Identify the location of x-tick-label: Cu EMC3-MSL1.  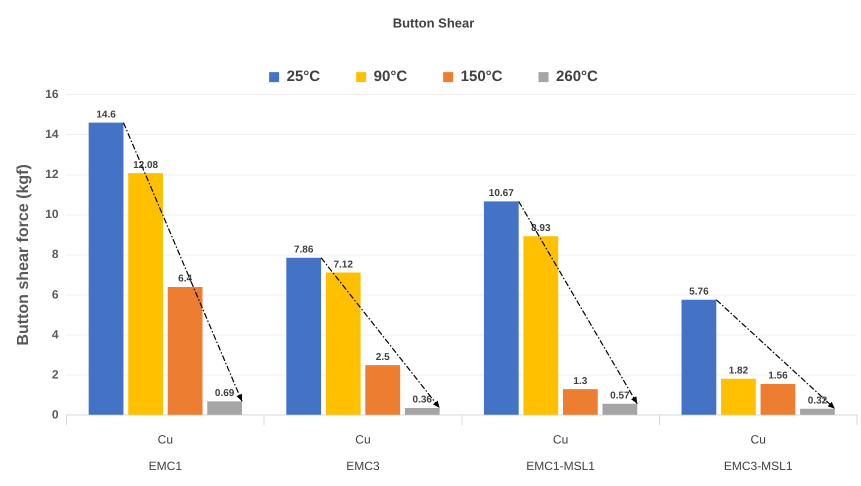
(758, 453).